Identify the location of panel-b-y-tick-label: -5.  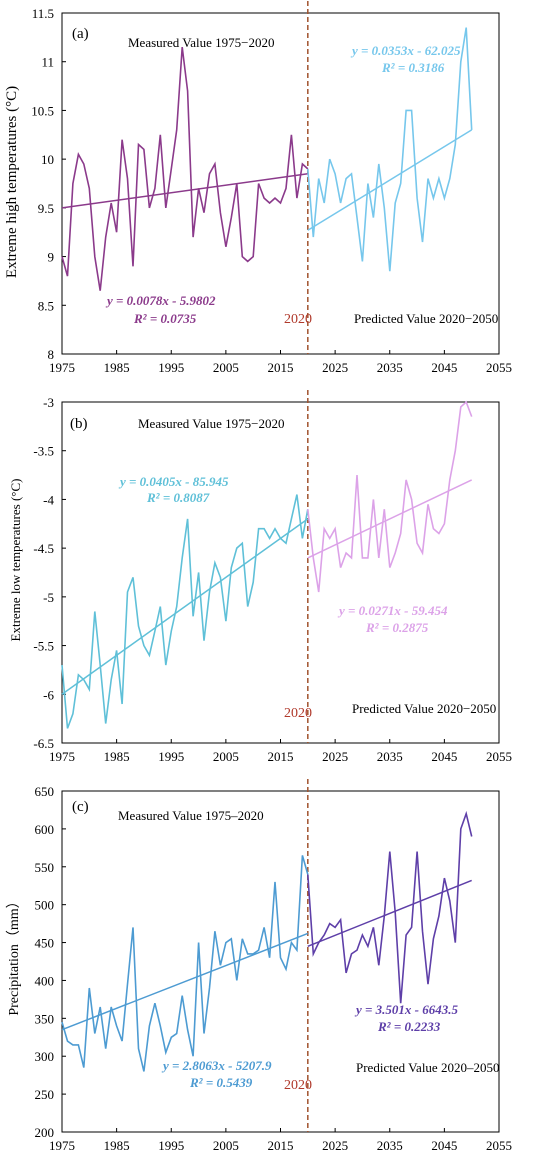
(48, 597).